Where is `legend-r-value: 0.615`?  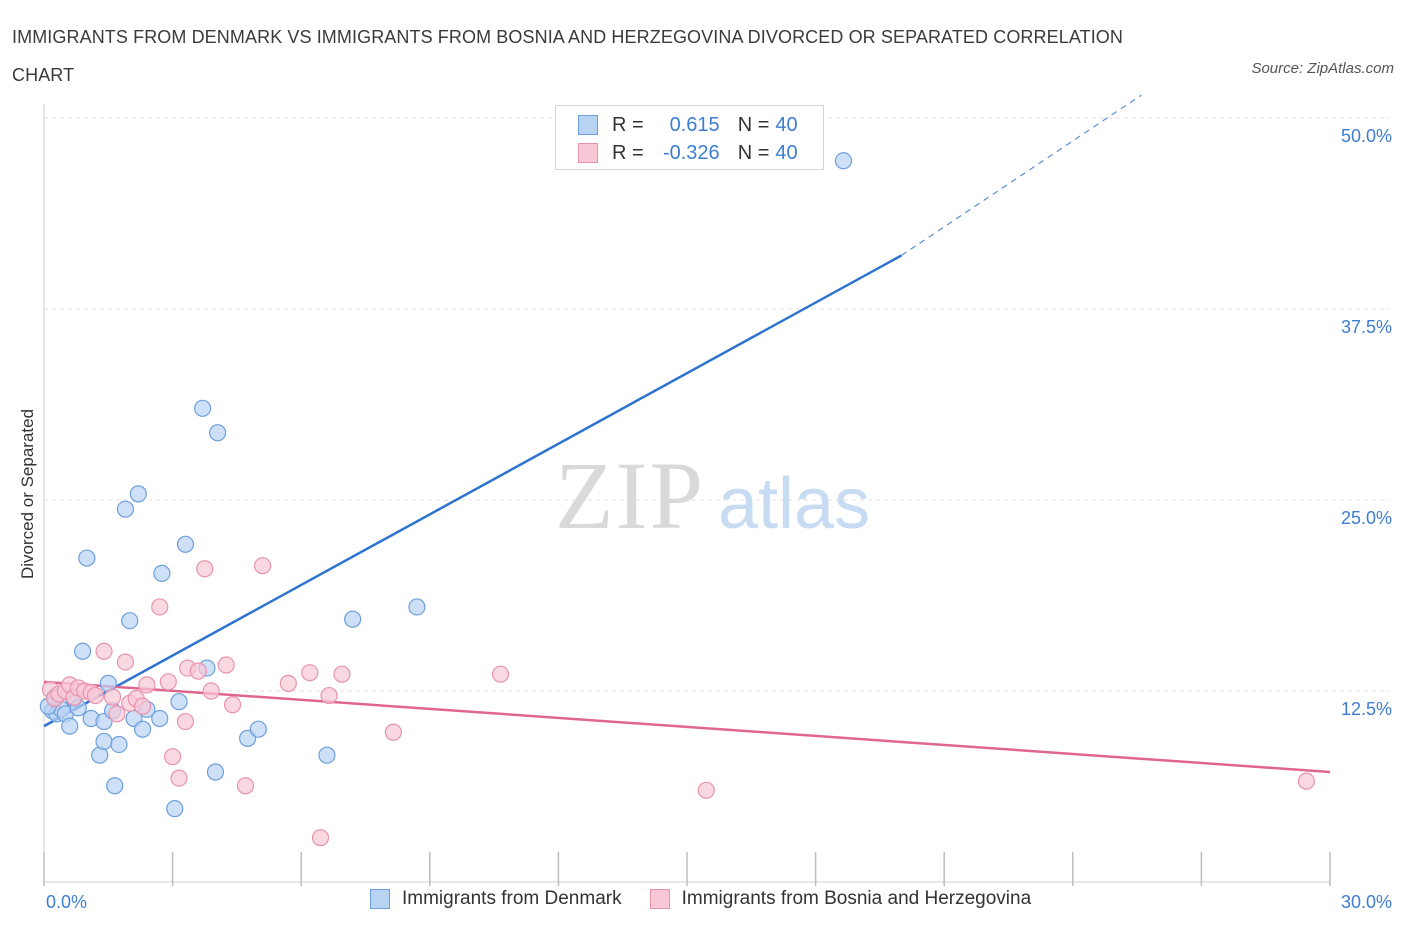
legend-r-value: 0.615 is located at coordinates (694, 124).